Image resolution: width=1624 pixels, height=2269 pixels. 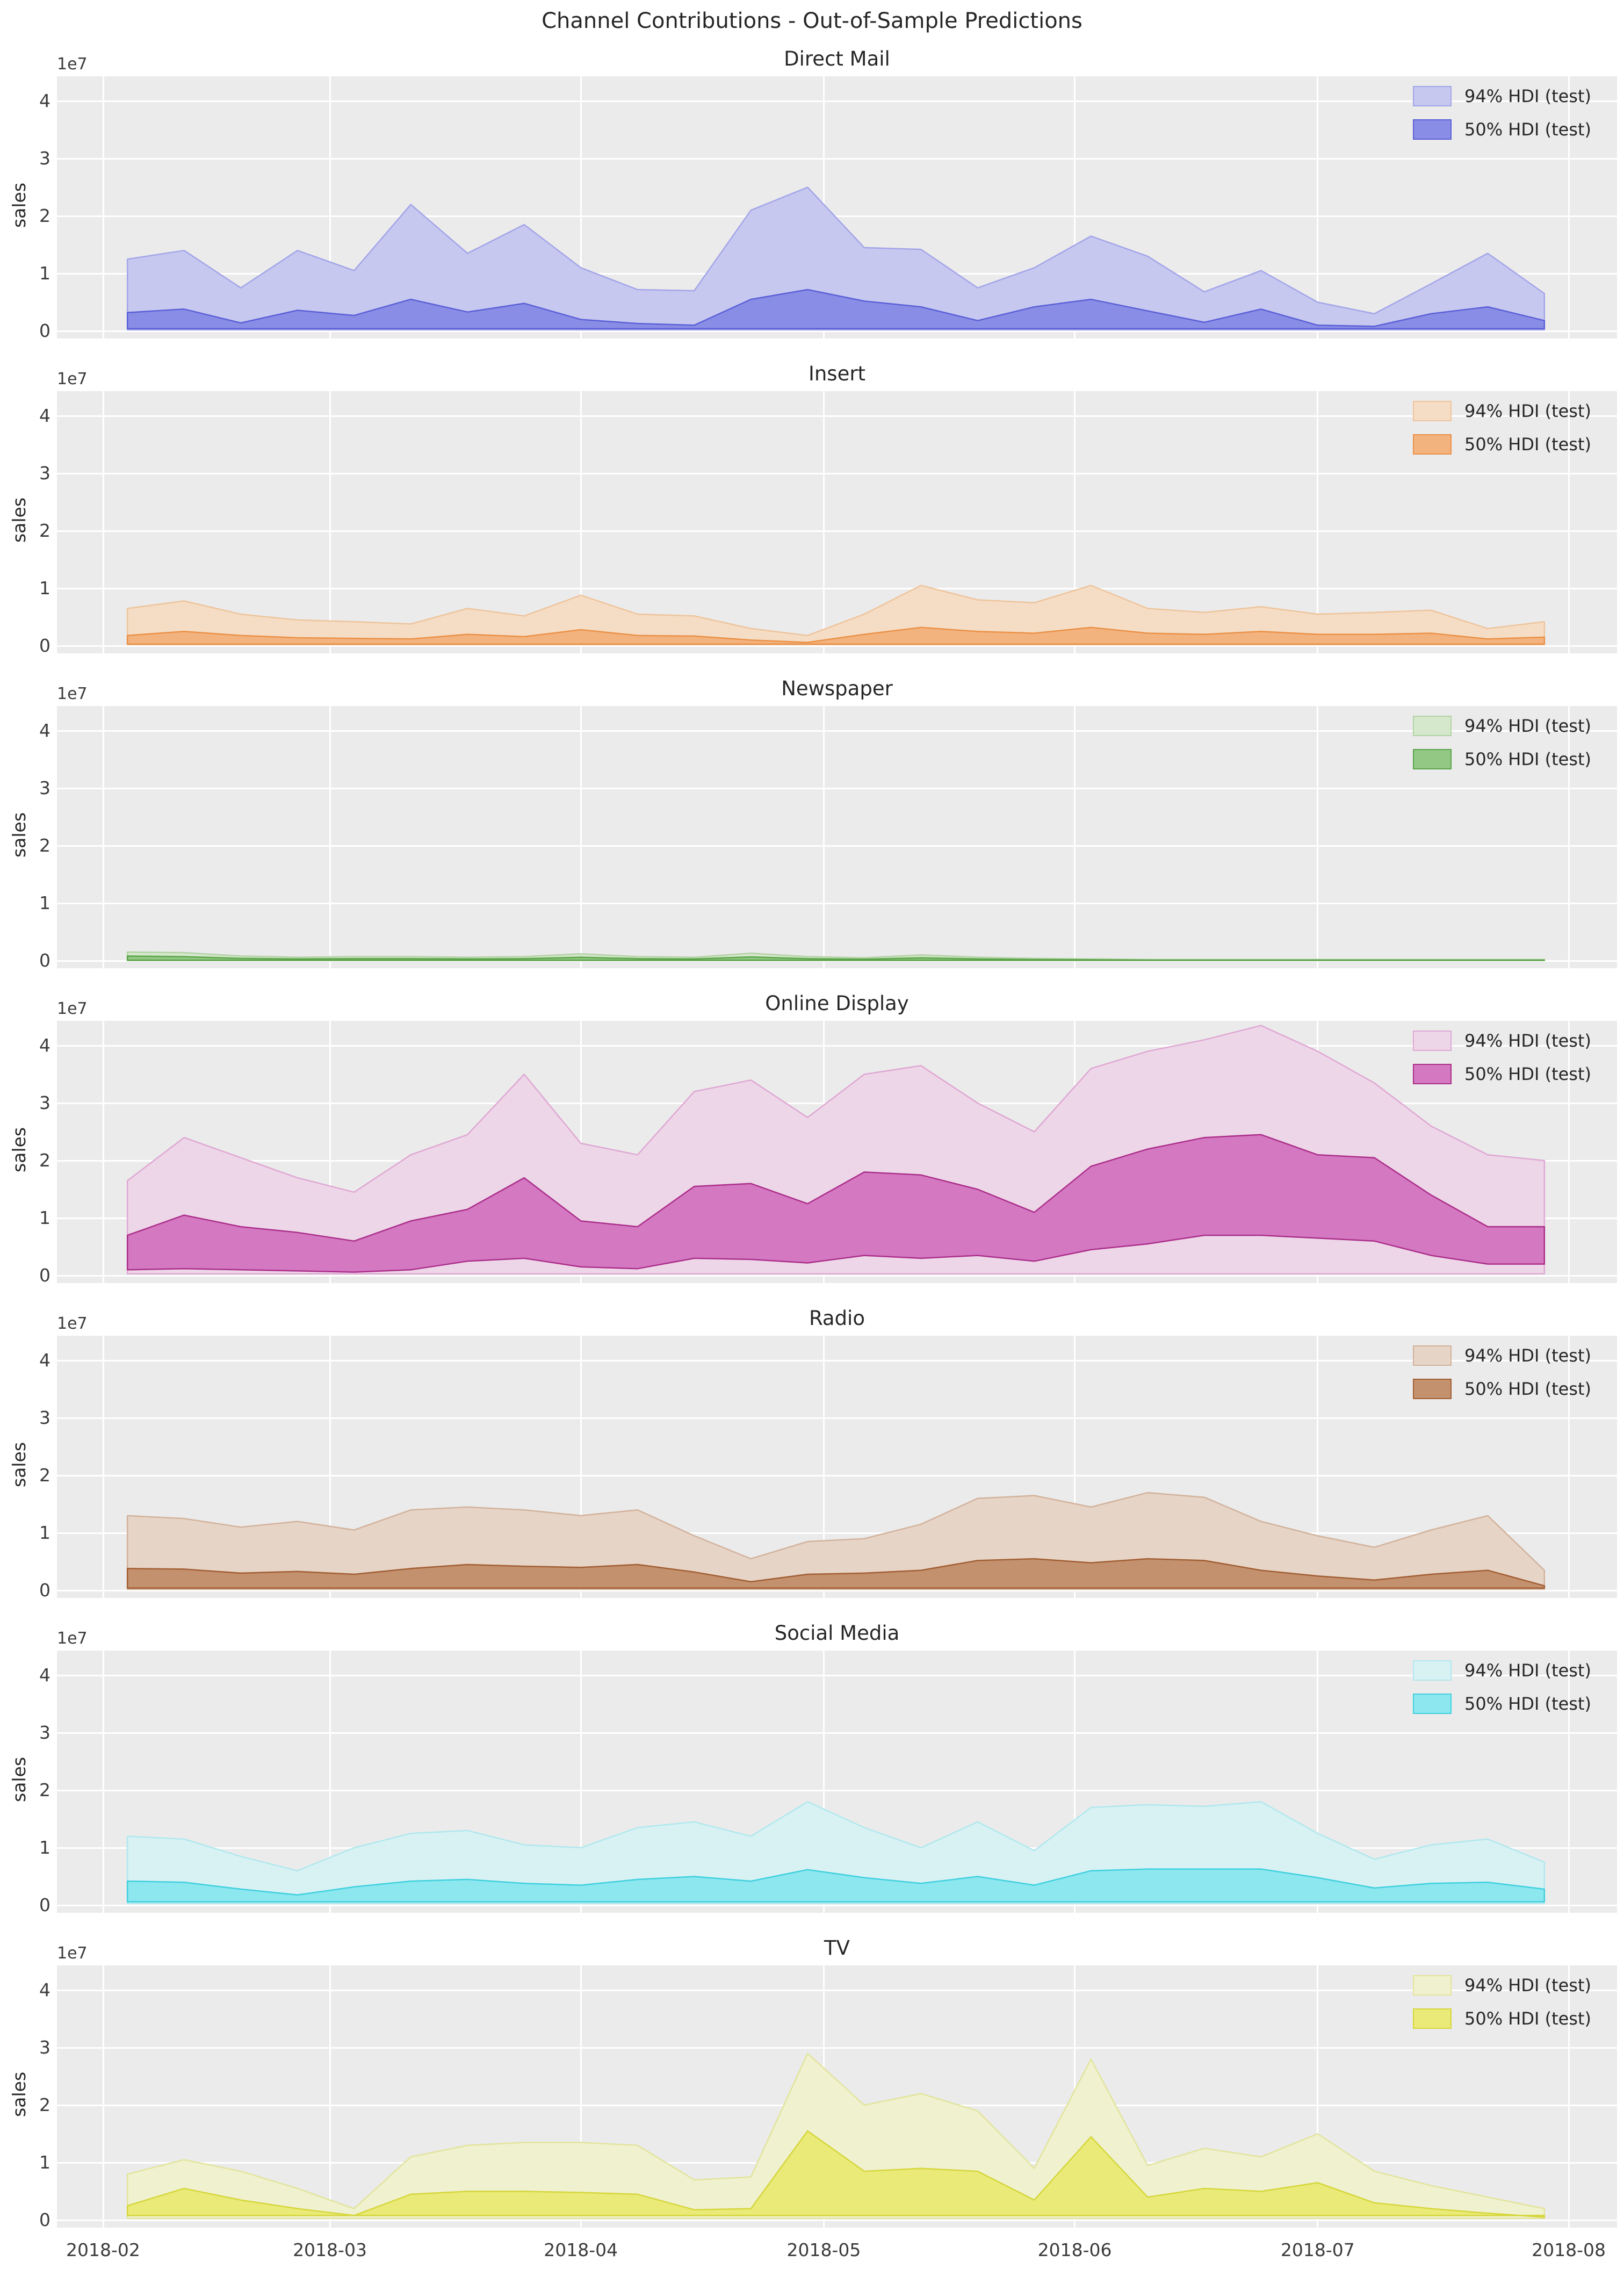 What do you see at coordinates (330, 2249) in the screenshot?
I see `x-tick-label: 2018-03` at bounding box center [330, 2249].